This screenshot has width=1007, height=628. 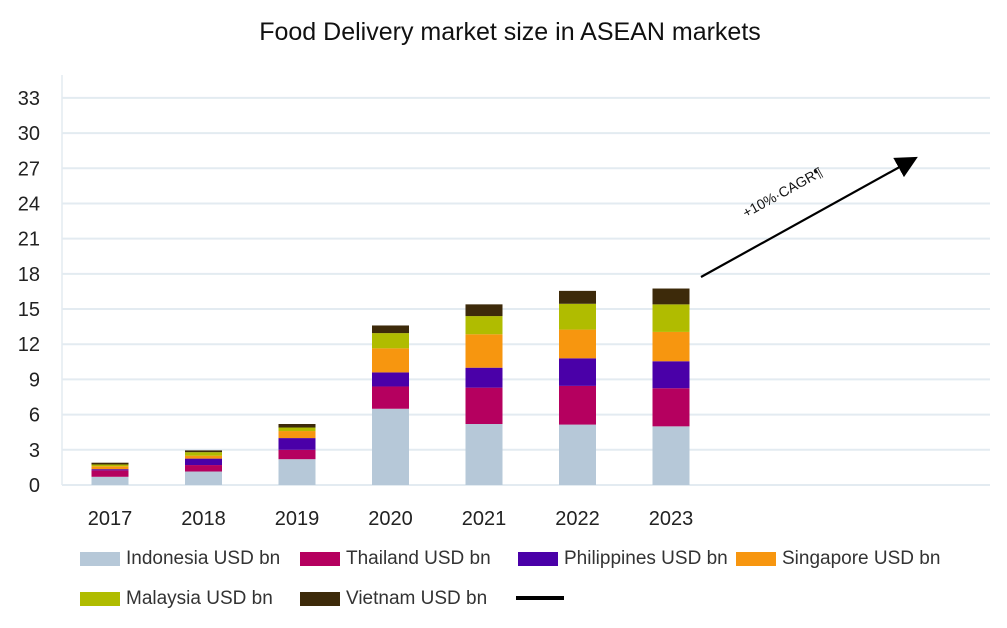 I want to click on y-tick-label: 9, so click(x=34, y=380).